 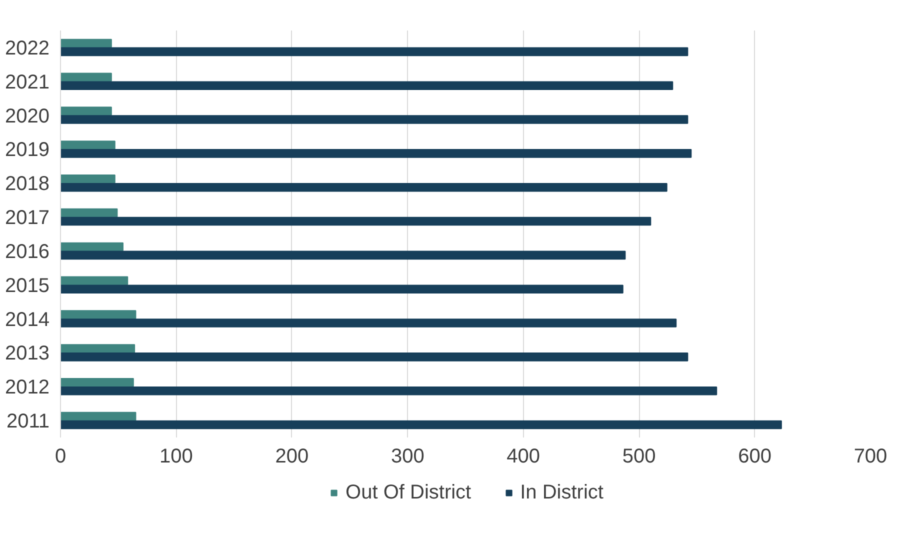 What do you see at coordinates (27, 251) in the screenshot?
I see `y-tick-label: 2016` at bounding box center [27, 251].